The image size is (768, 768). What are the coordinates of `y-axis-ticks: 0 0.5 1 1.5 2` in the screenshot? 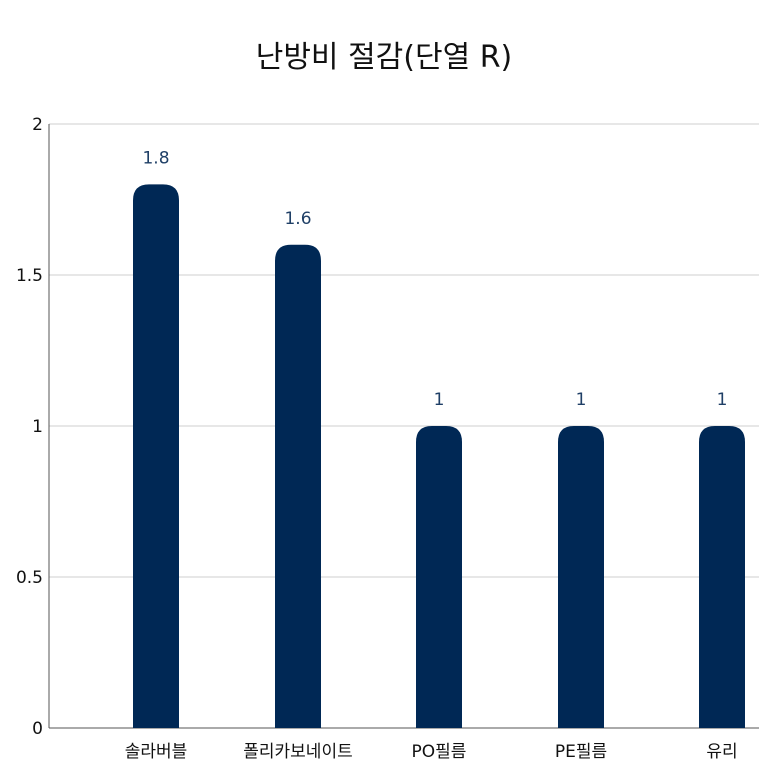 It's located at (29, 427).